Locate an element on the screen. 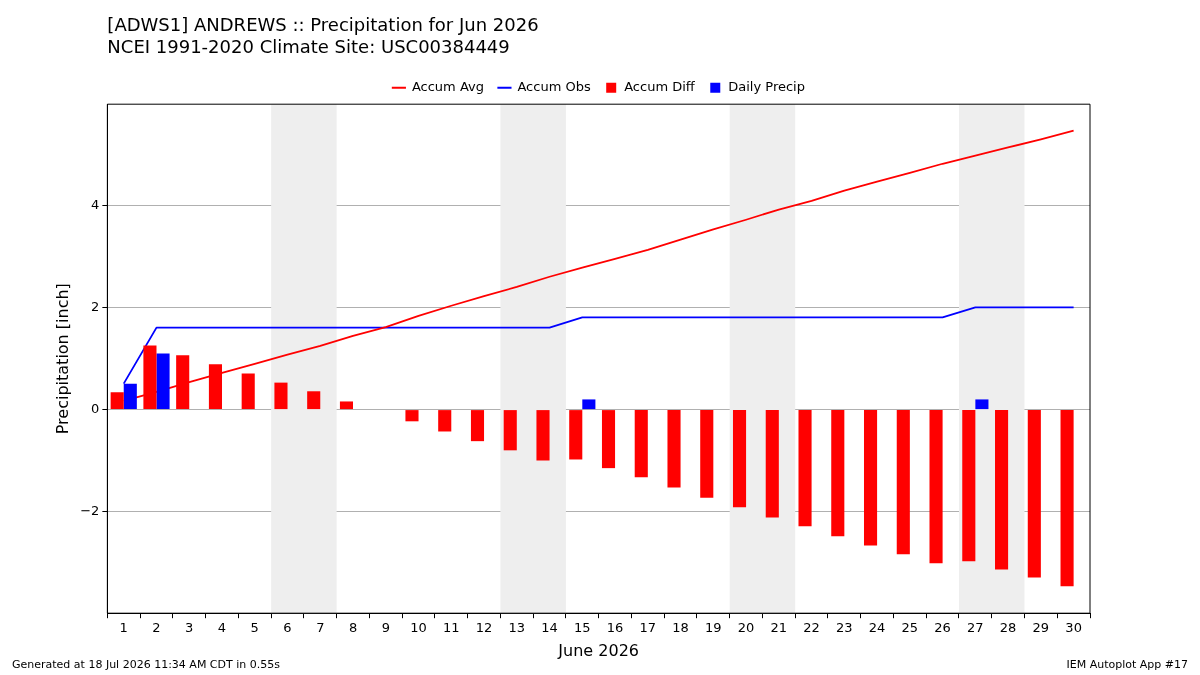 The width and height of the screenshot is (1200, 675). x-tick-label: 29 is located at coordinates (1041, 628).